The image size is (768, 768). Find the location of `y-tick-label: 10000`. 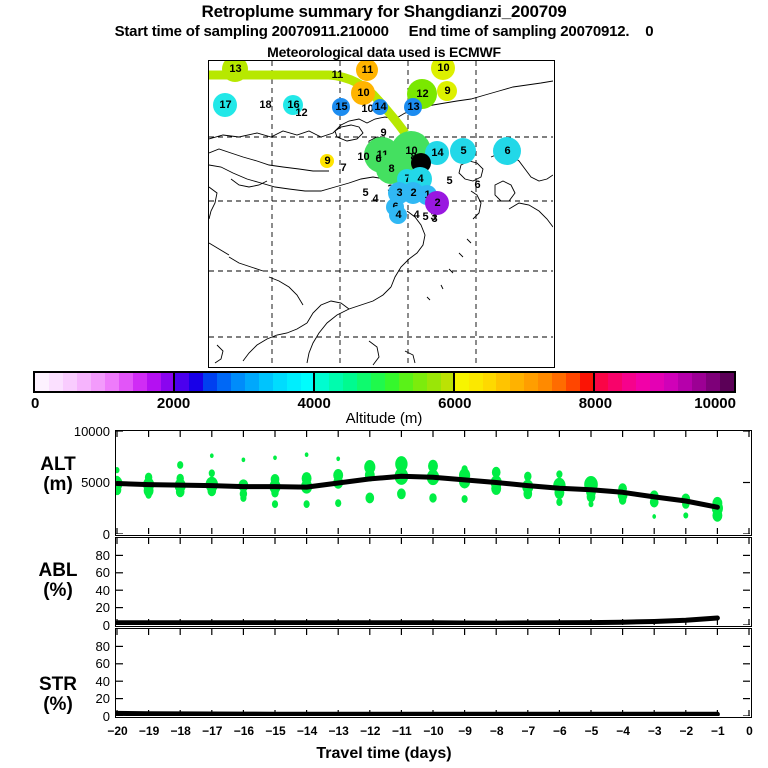

y-tick-label: 10000 is located at coordinates (91, 431).